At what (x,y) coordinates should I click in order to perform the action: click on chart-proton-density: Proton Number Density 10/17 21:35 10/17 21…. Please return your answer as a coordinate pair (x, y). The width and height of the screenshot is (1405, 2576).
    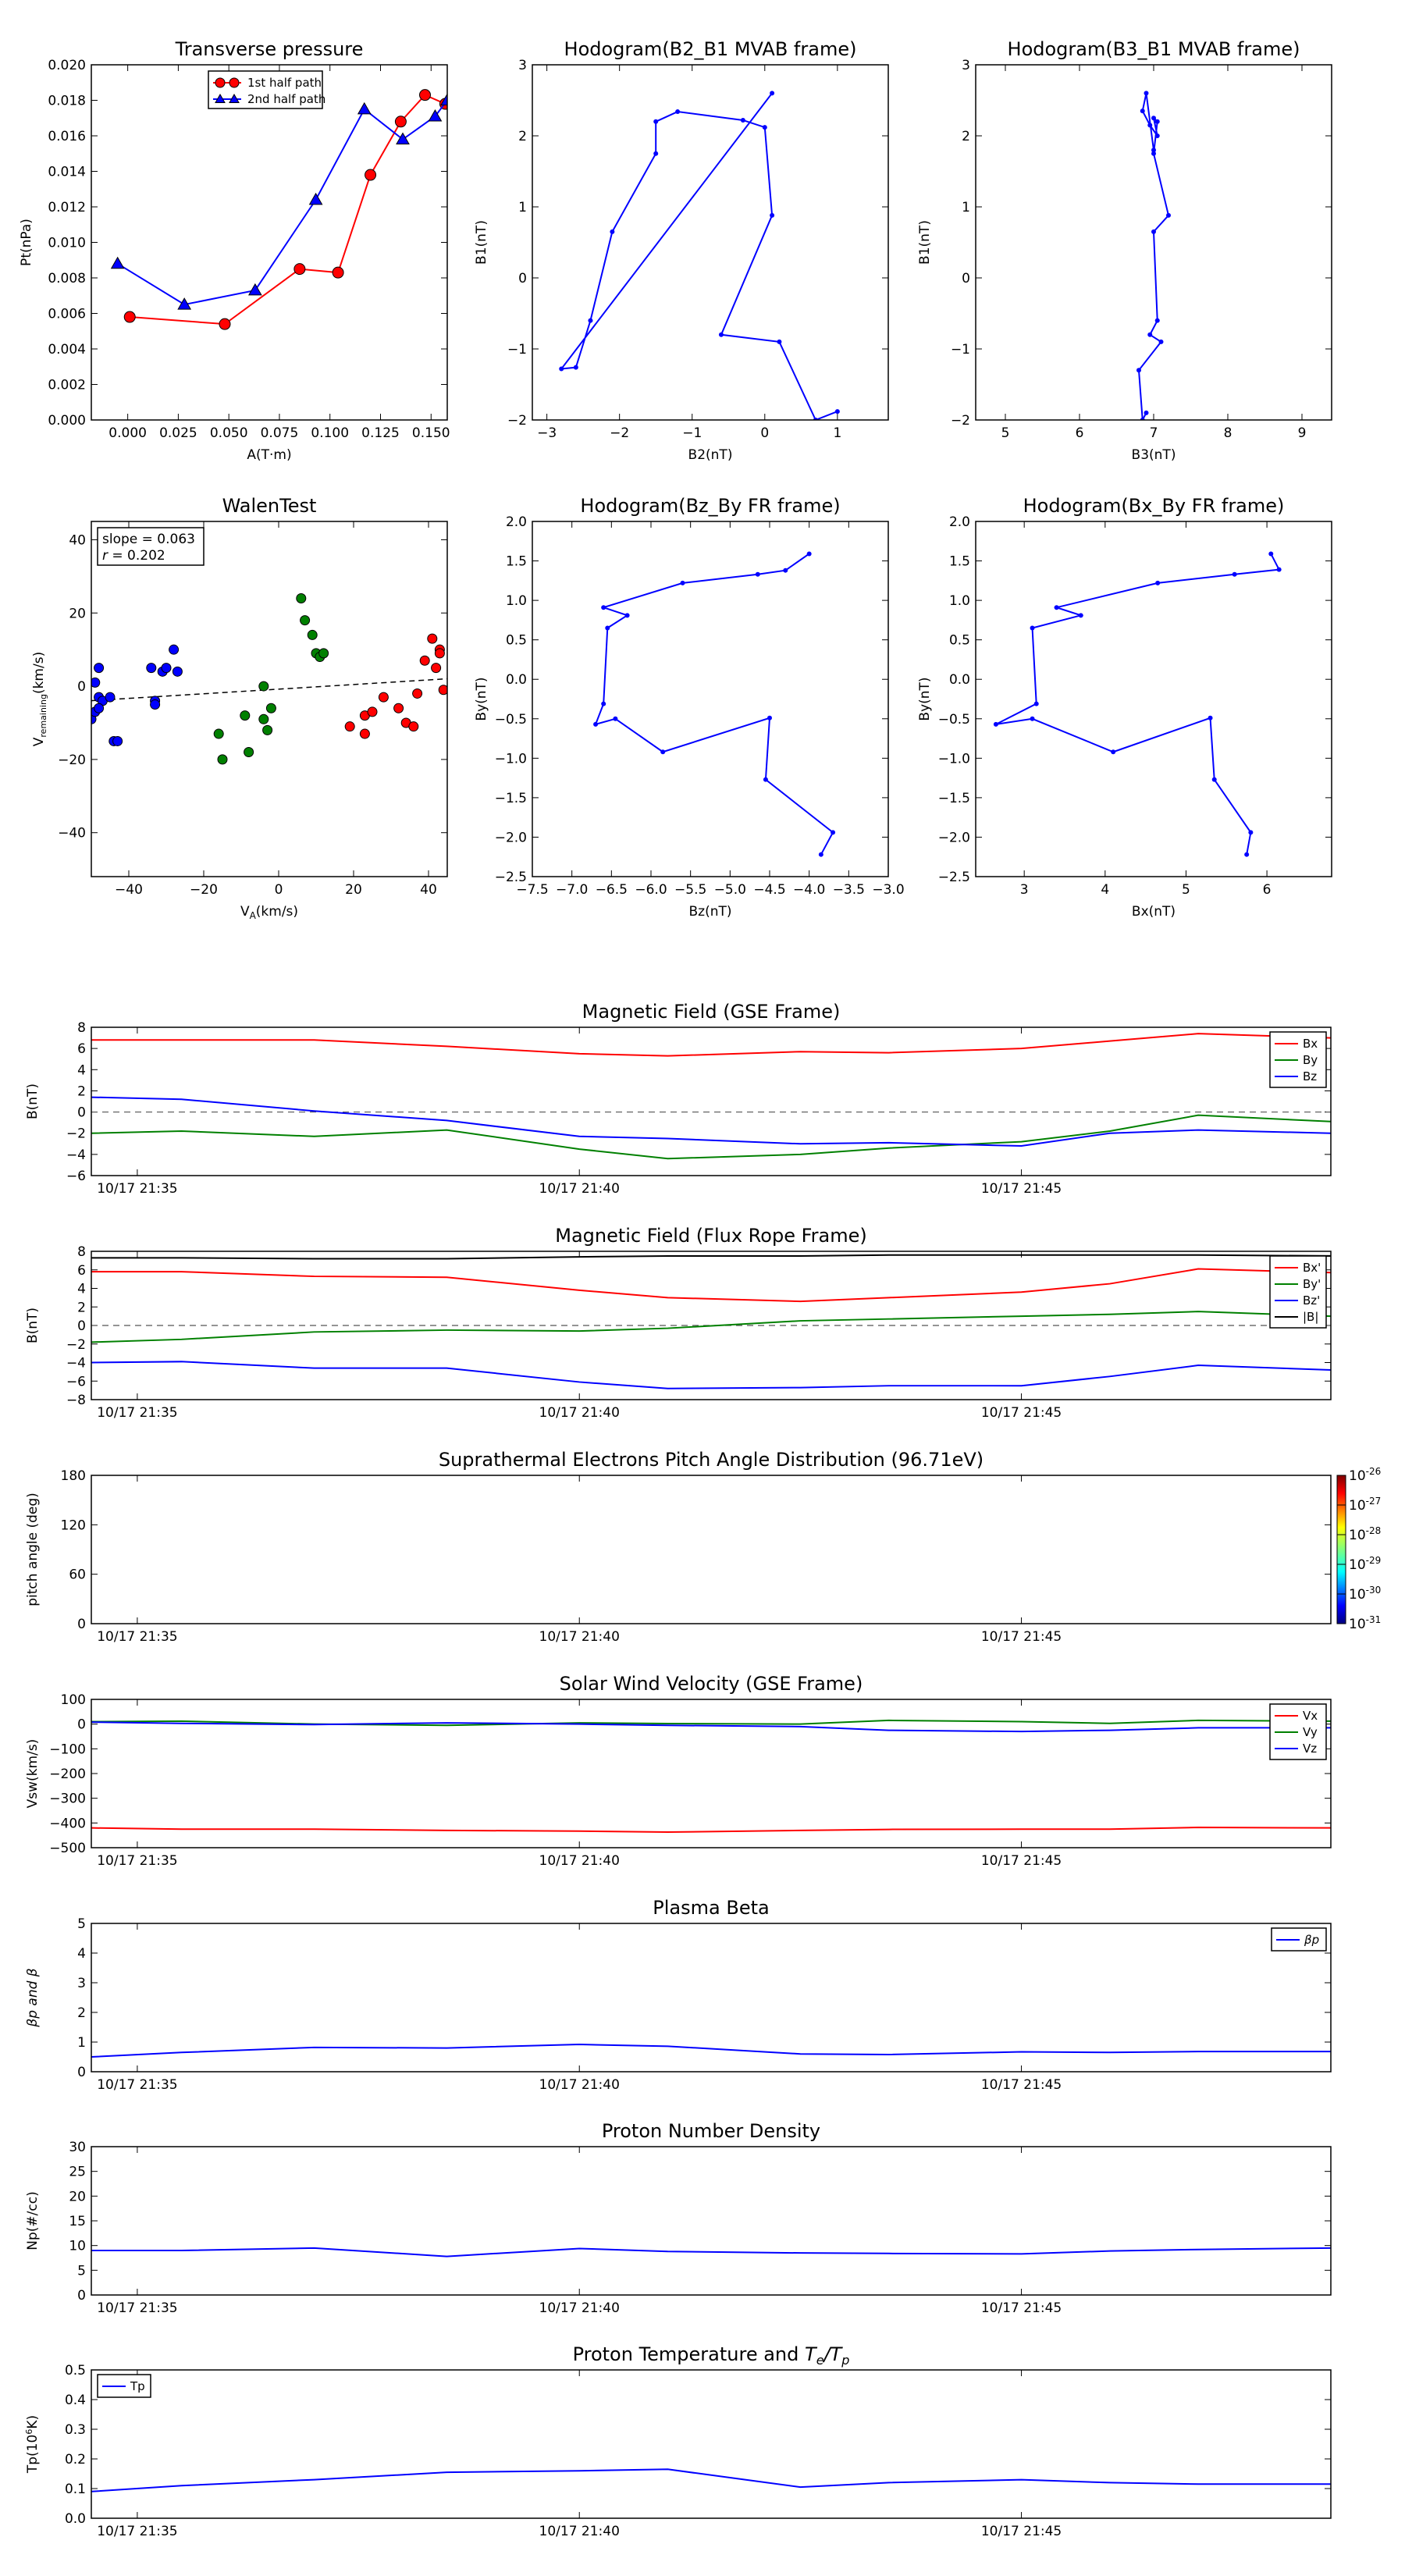
    Looking at the image, I should click on (679, 2218).